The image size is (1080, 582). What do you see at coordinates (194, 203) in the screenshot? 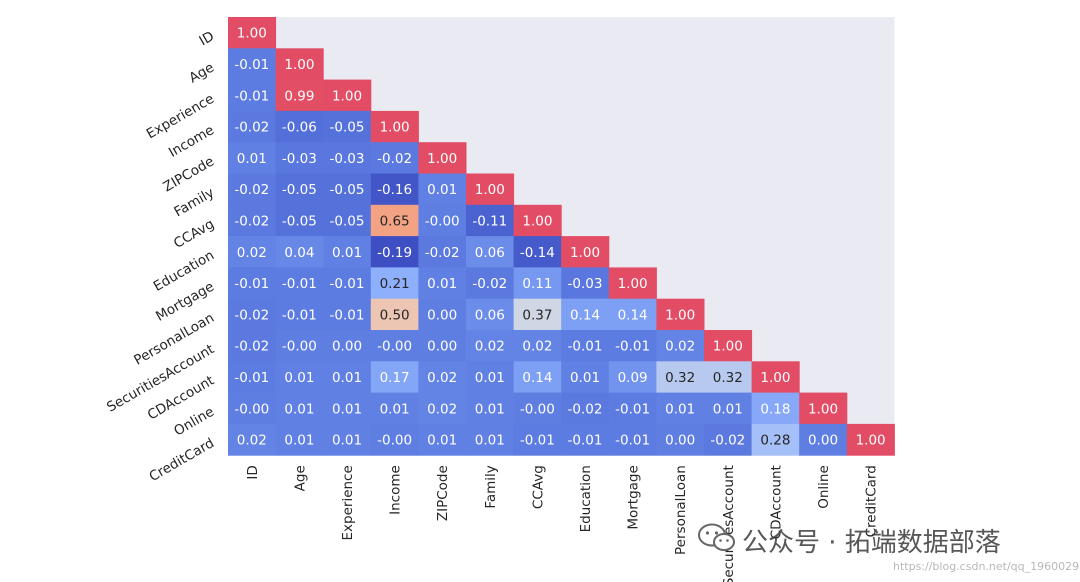
I see `y-tick-label: Family` at bounding box center [194, 203].